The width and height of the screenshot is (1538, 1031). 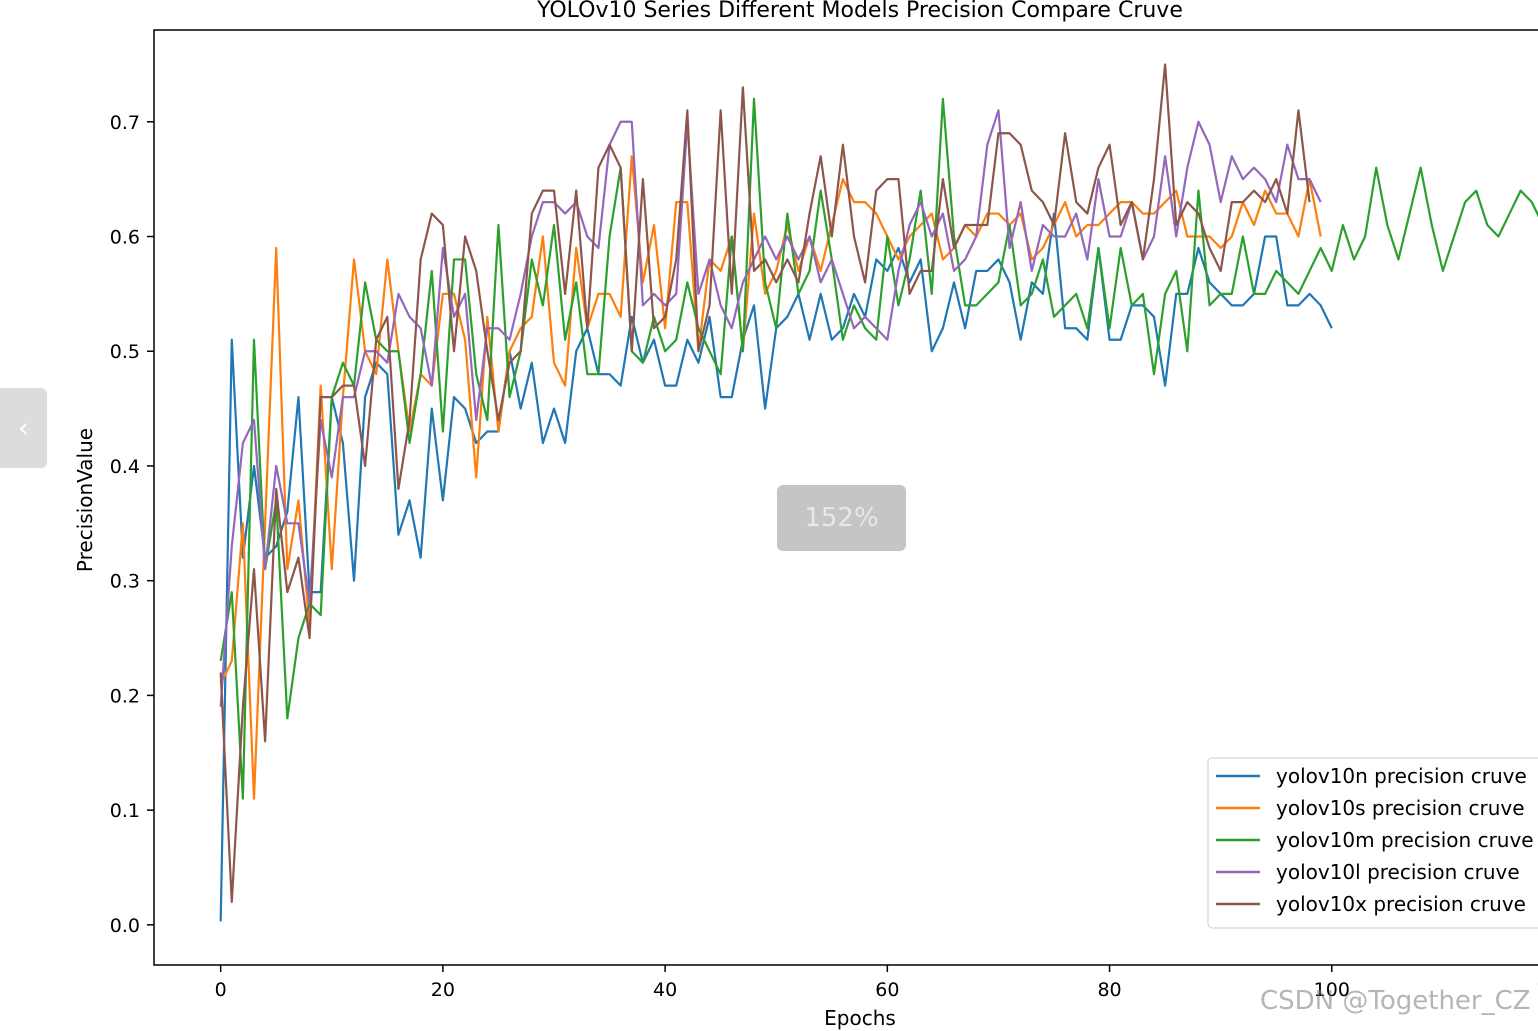 What do you see at coordinates (1398, 872) in the screenshot?
I see `legend-label: yolov10l precision cruve` at bounding box center [1398, 872].